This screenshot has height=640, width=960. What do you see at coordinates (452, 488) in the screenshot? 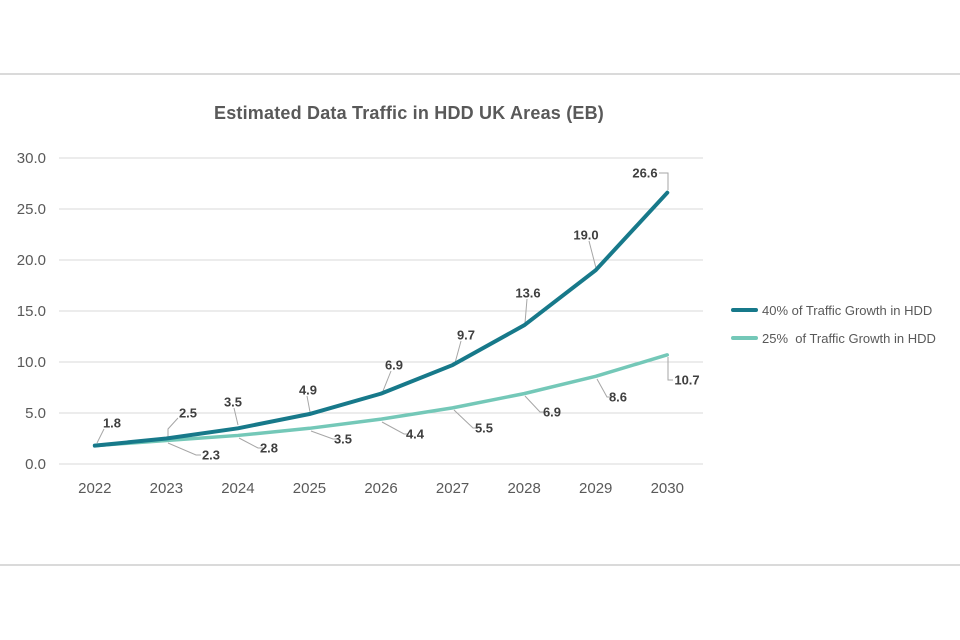
I see `x-tick-label: 2027` at bounding box center [452, 488].